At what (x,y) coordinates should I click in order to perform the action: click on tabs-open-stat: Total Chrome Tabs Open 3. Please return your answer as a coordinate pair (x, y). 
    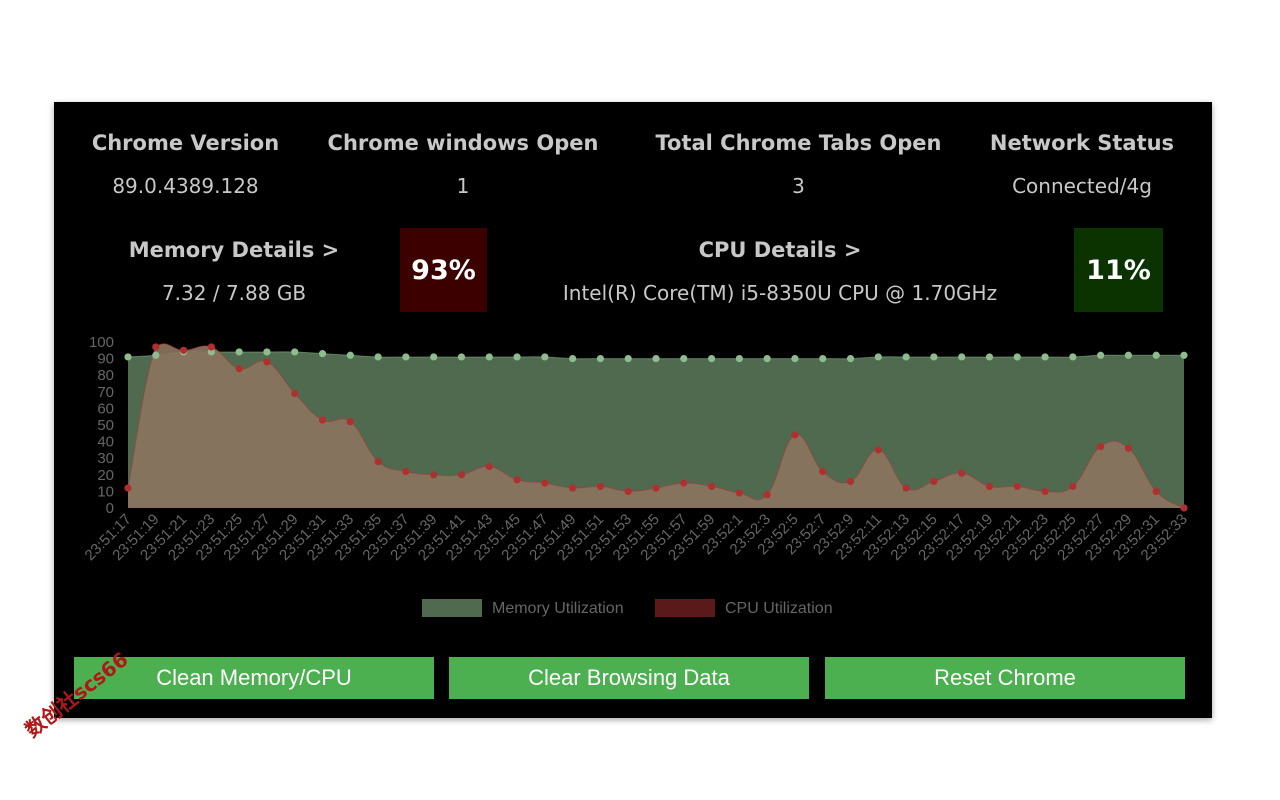
    Looking at the image, I should click on (798, 164).